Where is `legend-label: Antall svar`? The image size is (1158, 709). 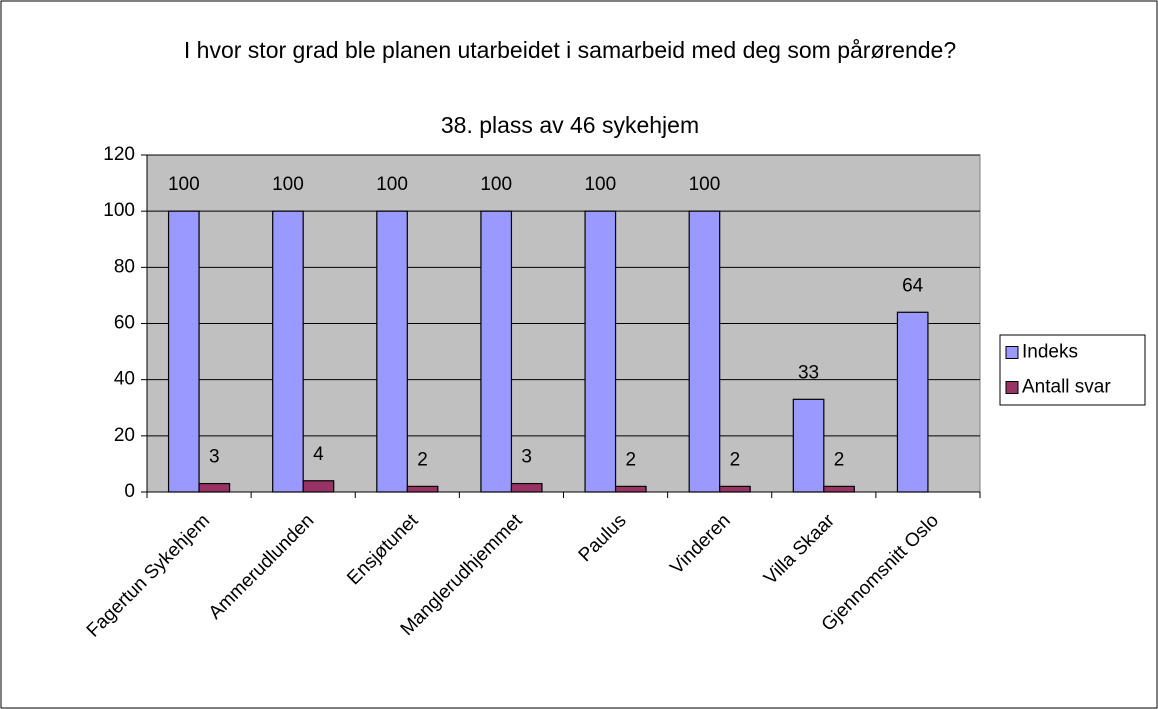
legend-label: Antall svar is located at coordinates (1066, 387).